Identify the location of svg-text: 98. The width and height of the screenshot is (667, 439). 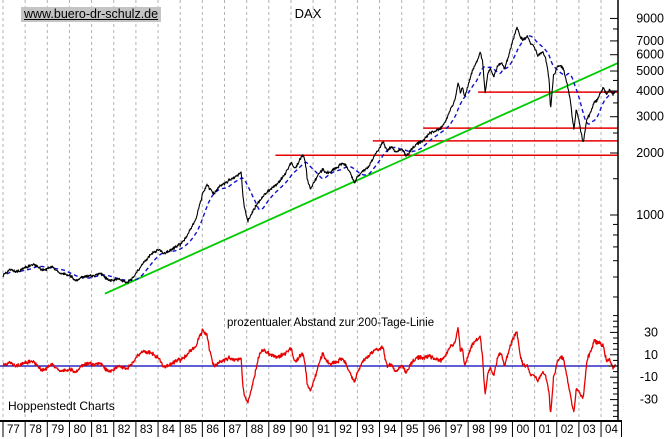
(478, 430).